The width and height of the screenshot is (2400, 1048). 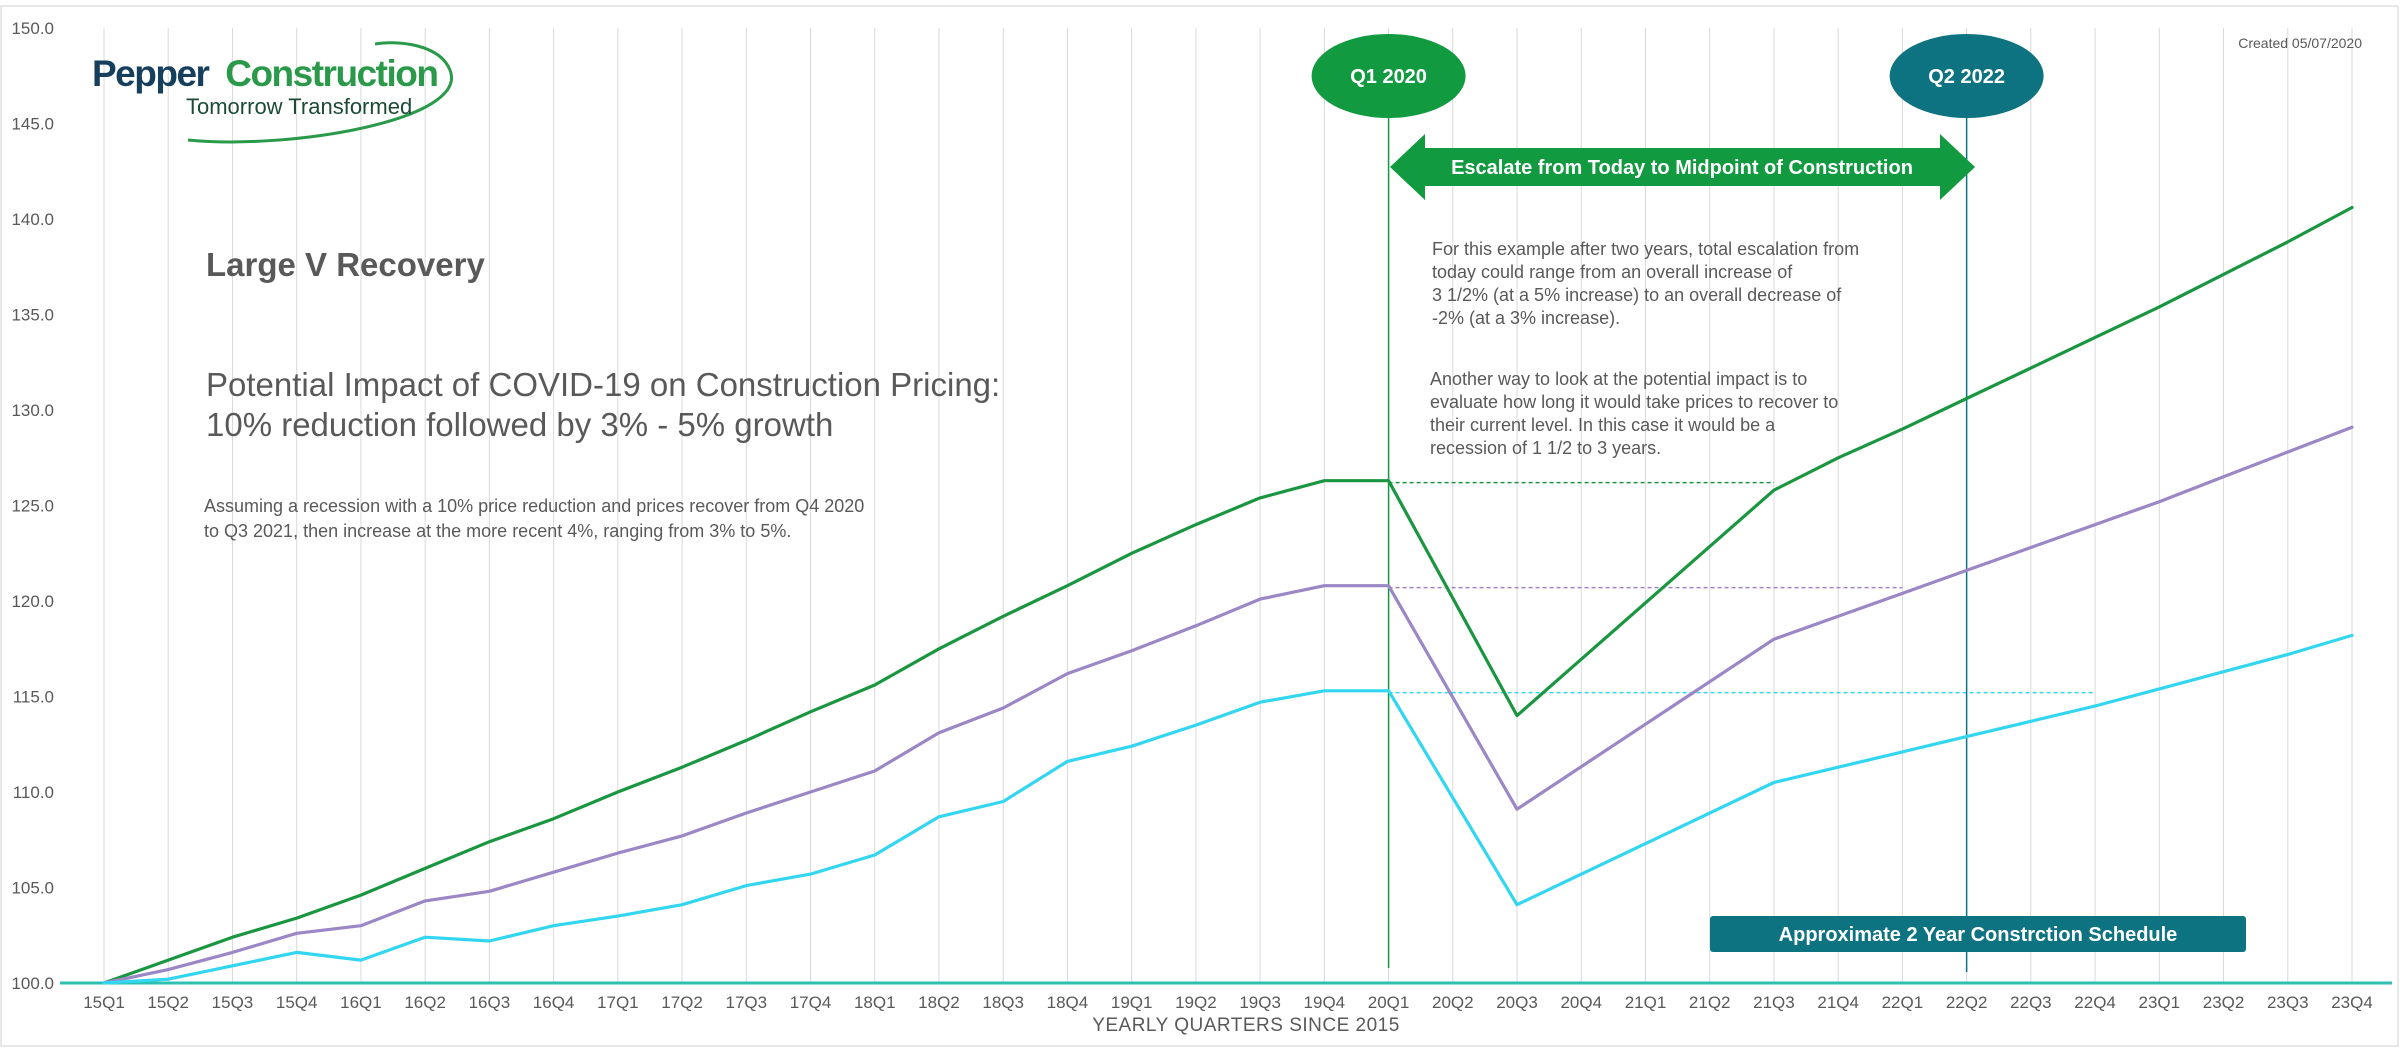 I want to click on schedule-box: Approximate 2 Year Constrction Schedule, so click(x=1978, y=934).